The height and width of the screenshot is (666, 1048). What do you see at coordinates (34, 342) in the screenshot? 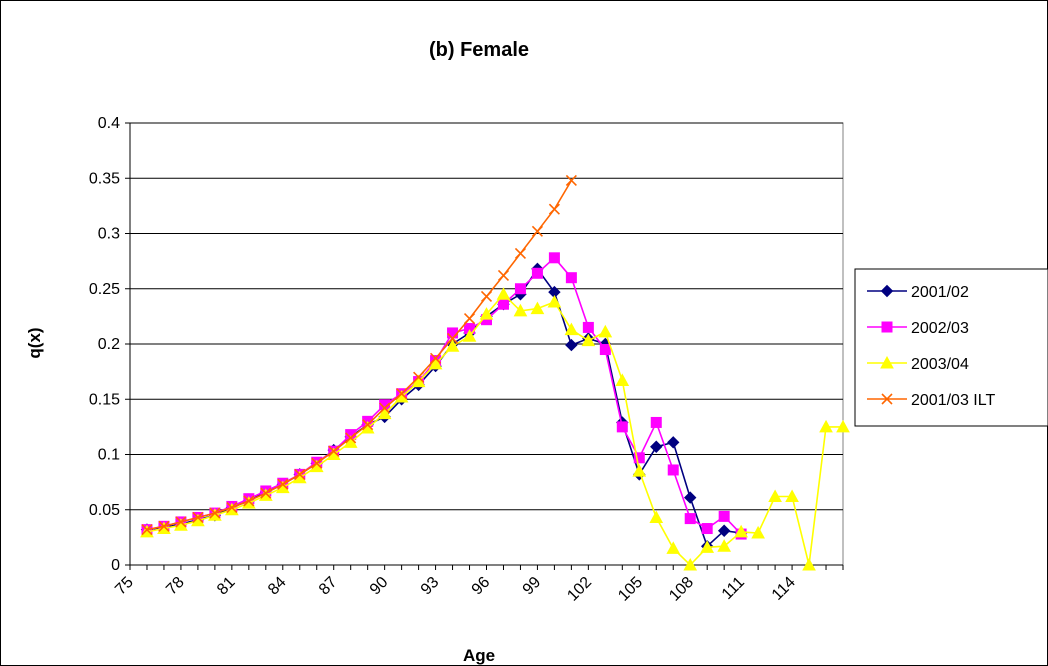
I see `y-axis-title: q(x)` at bounding box center [34, 342].